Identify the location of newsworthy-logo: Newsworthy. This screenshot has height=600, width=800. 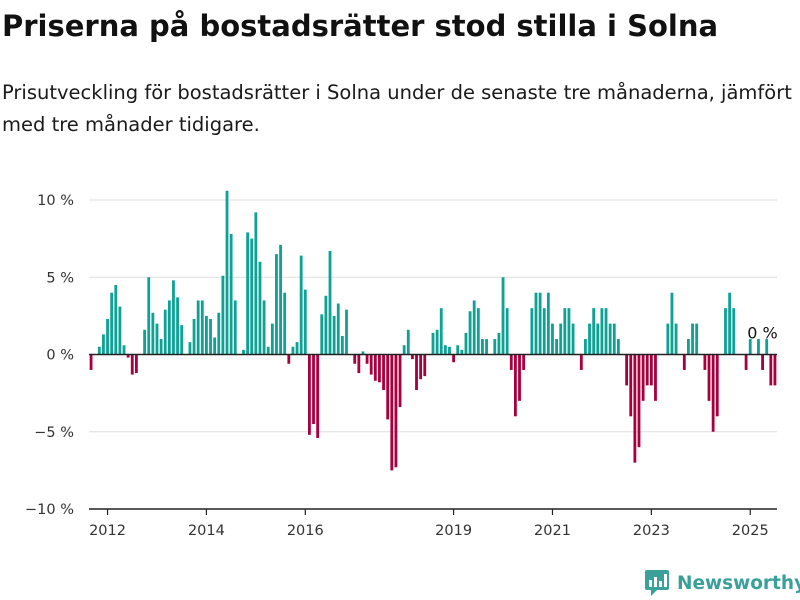
(722, 583).